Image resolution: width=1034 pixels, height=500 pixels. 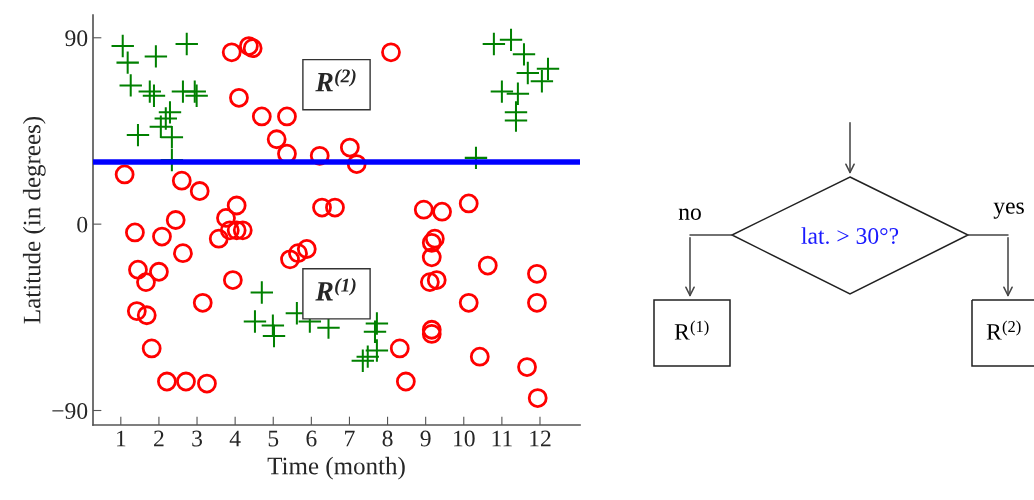 What do you see at coordinates (335, 80) in the screenshot?
I see `annotation: R$^{(2)}$` at bounding box center [335, 80].